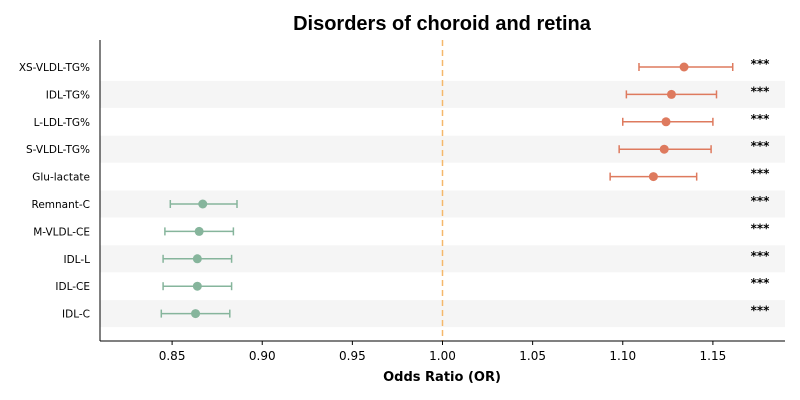 This screenshot has height=400, width=800. I want to click on forest-row: Remnant-C ***, so click(401, 202).